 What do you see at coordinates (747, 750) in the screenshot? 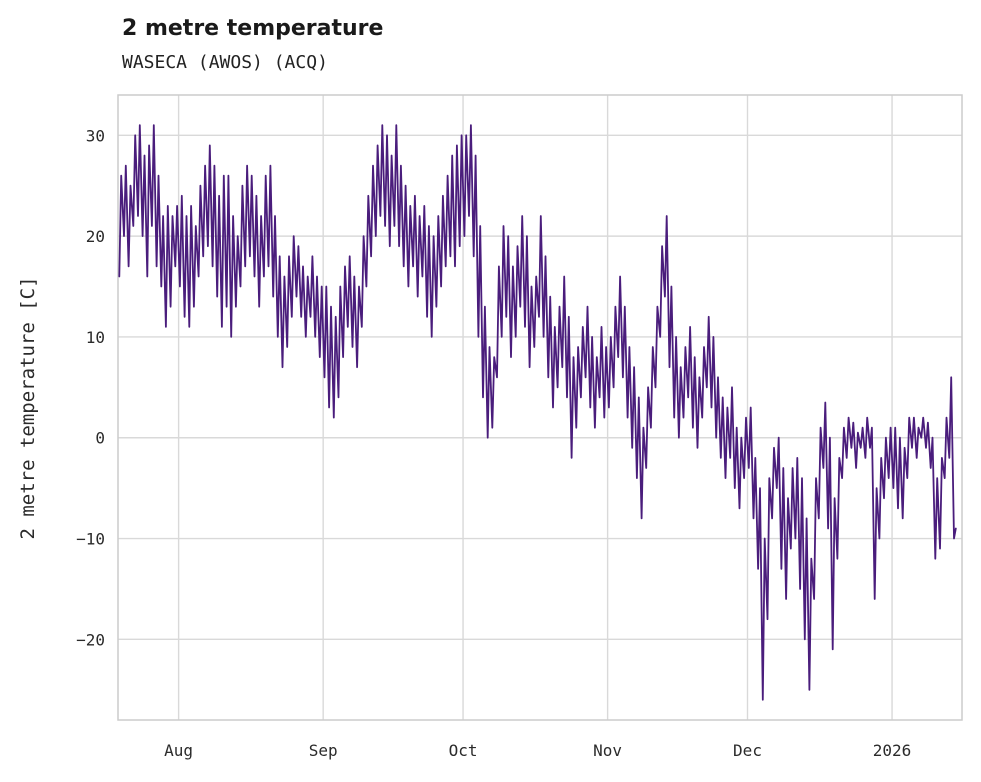
I see `x-tick-label: Dec` at bounding box center [747, 750].